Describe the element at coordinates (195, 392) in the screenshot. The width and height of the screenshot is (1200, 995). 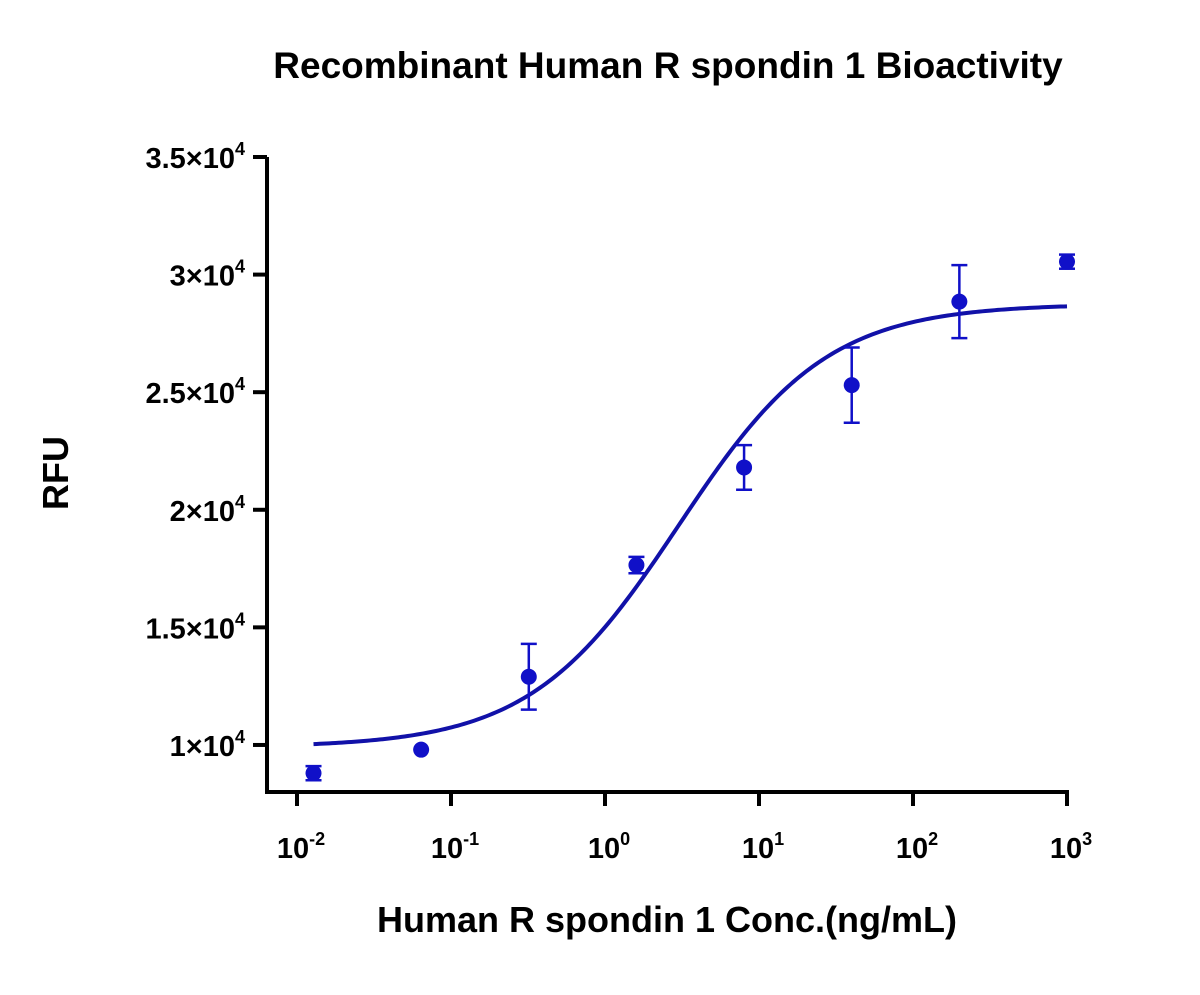
I see `y-tick-label: 2.5×10⁴` at that location.